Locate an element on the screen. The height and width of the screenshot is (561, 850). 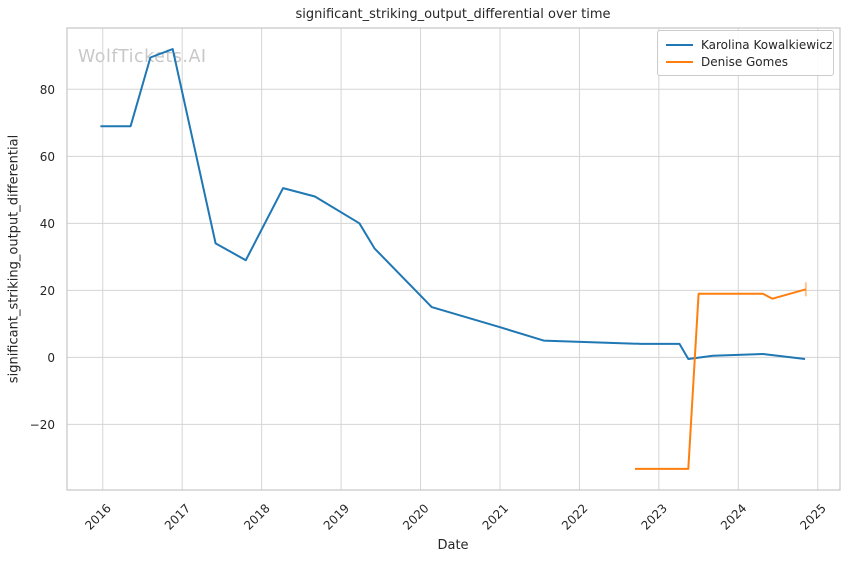
y-tick-label: 60 is located at coordinates (47, 157).